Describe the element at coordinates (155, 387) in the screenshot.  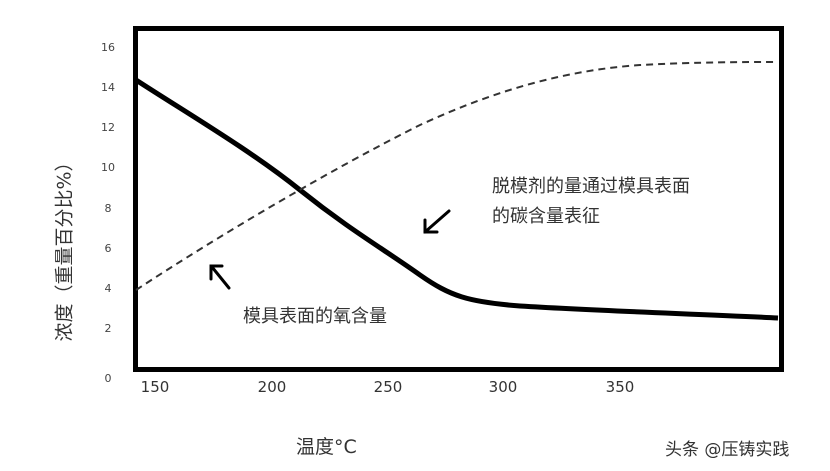
I see `x-tick-150: 150` at that location.